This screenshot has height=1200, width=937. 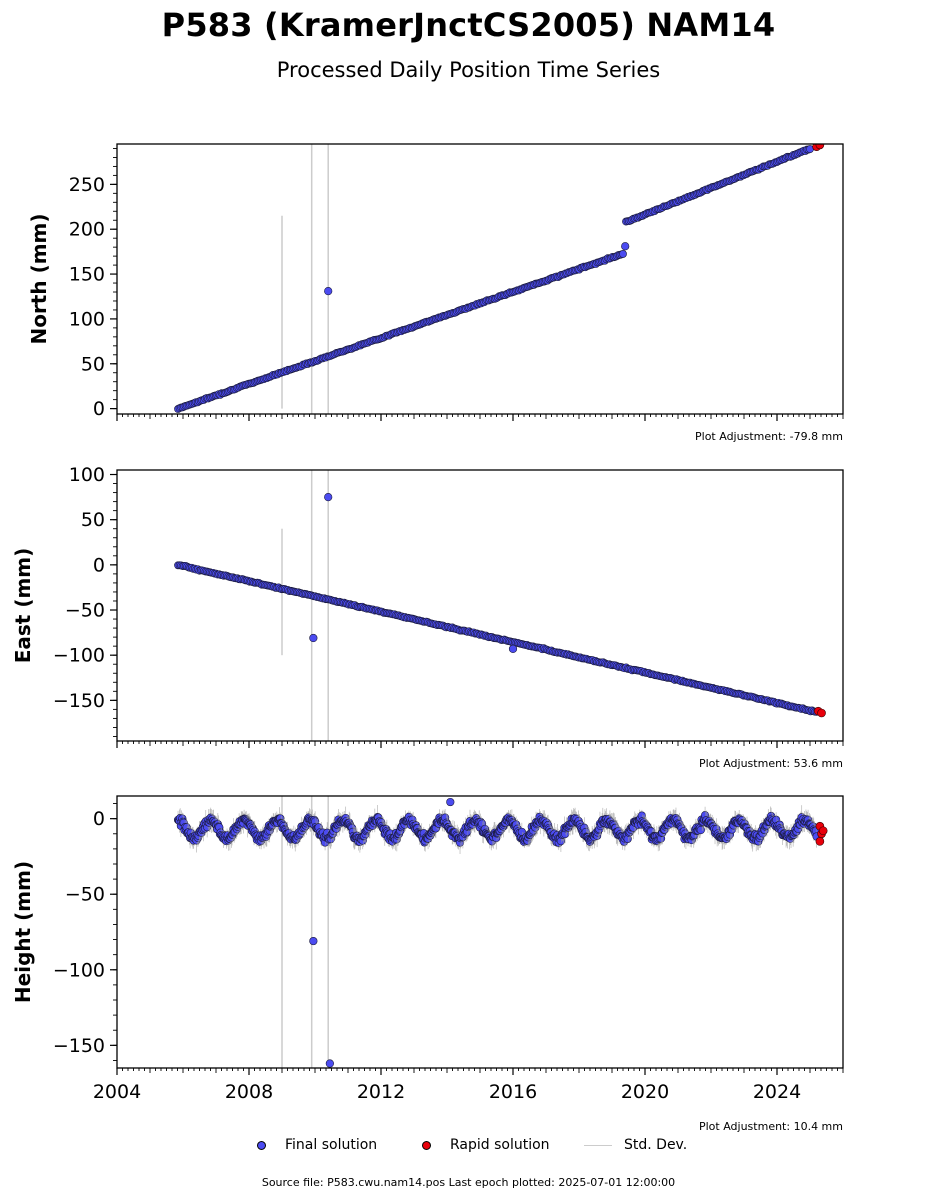 I want to click on legend-stddev-label: Std. Dev., so click(x=656, y=1145).